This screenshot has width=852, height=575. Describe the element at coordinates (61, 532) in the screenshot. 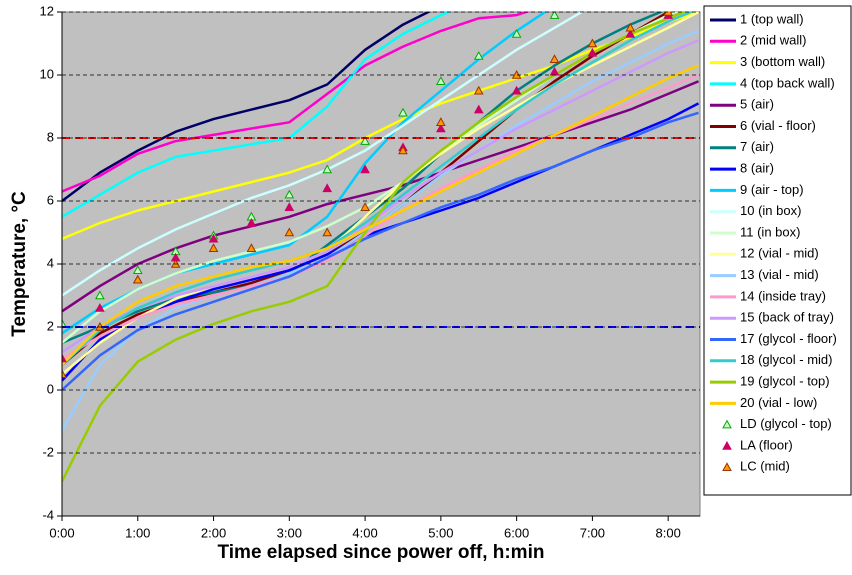

I see `x-tick-label: 0:00` at that location.